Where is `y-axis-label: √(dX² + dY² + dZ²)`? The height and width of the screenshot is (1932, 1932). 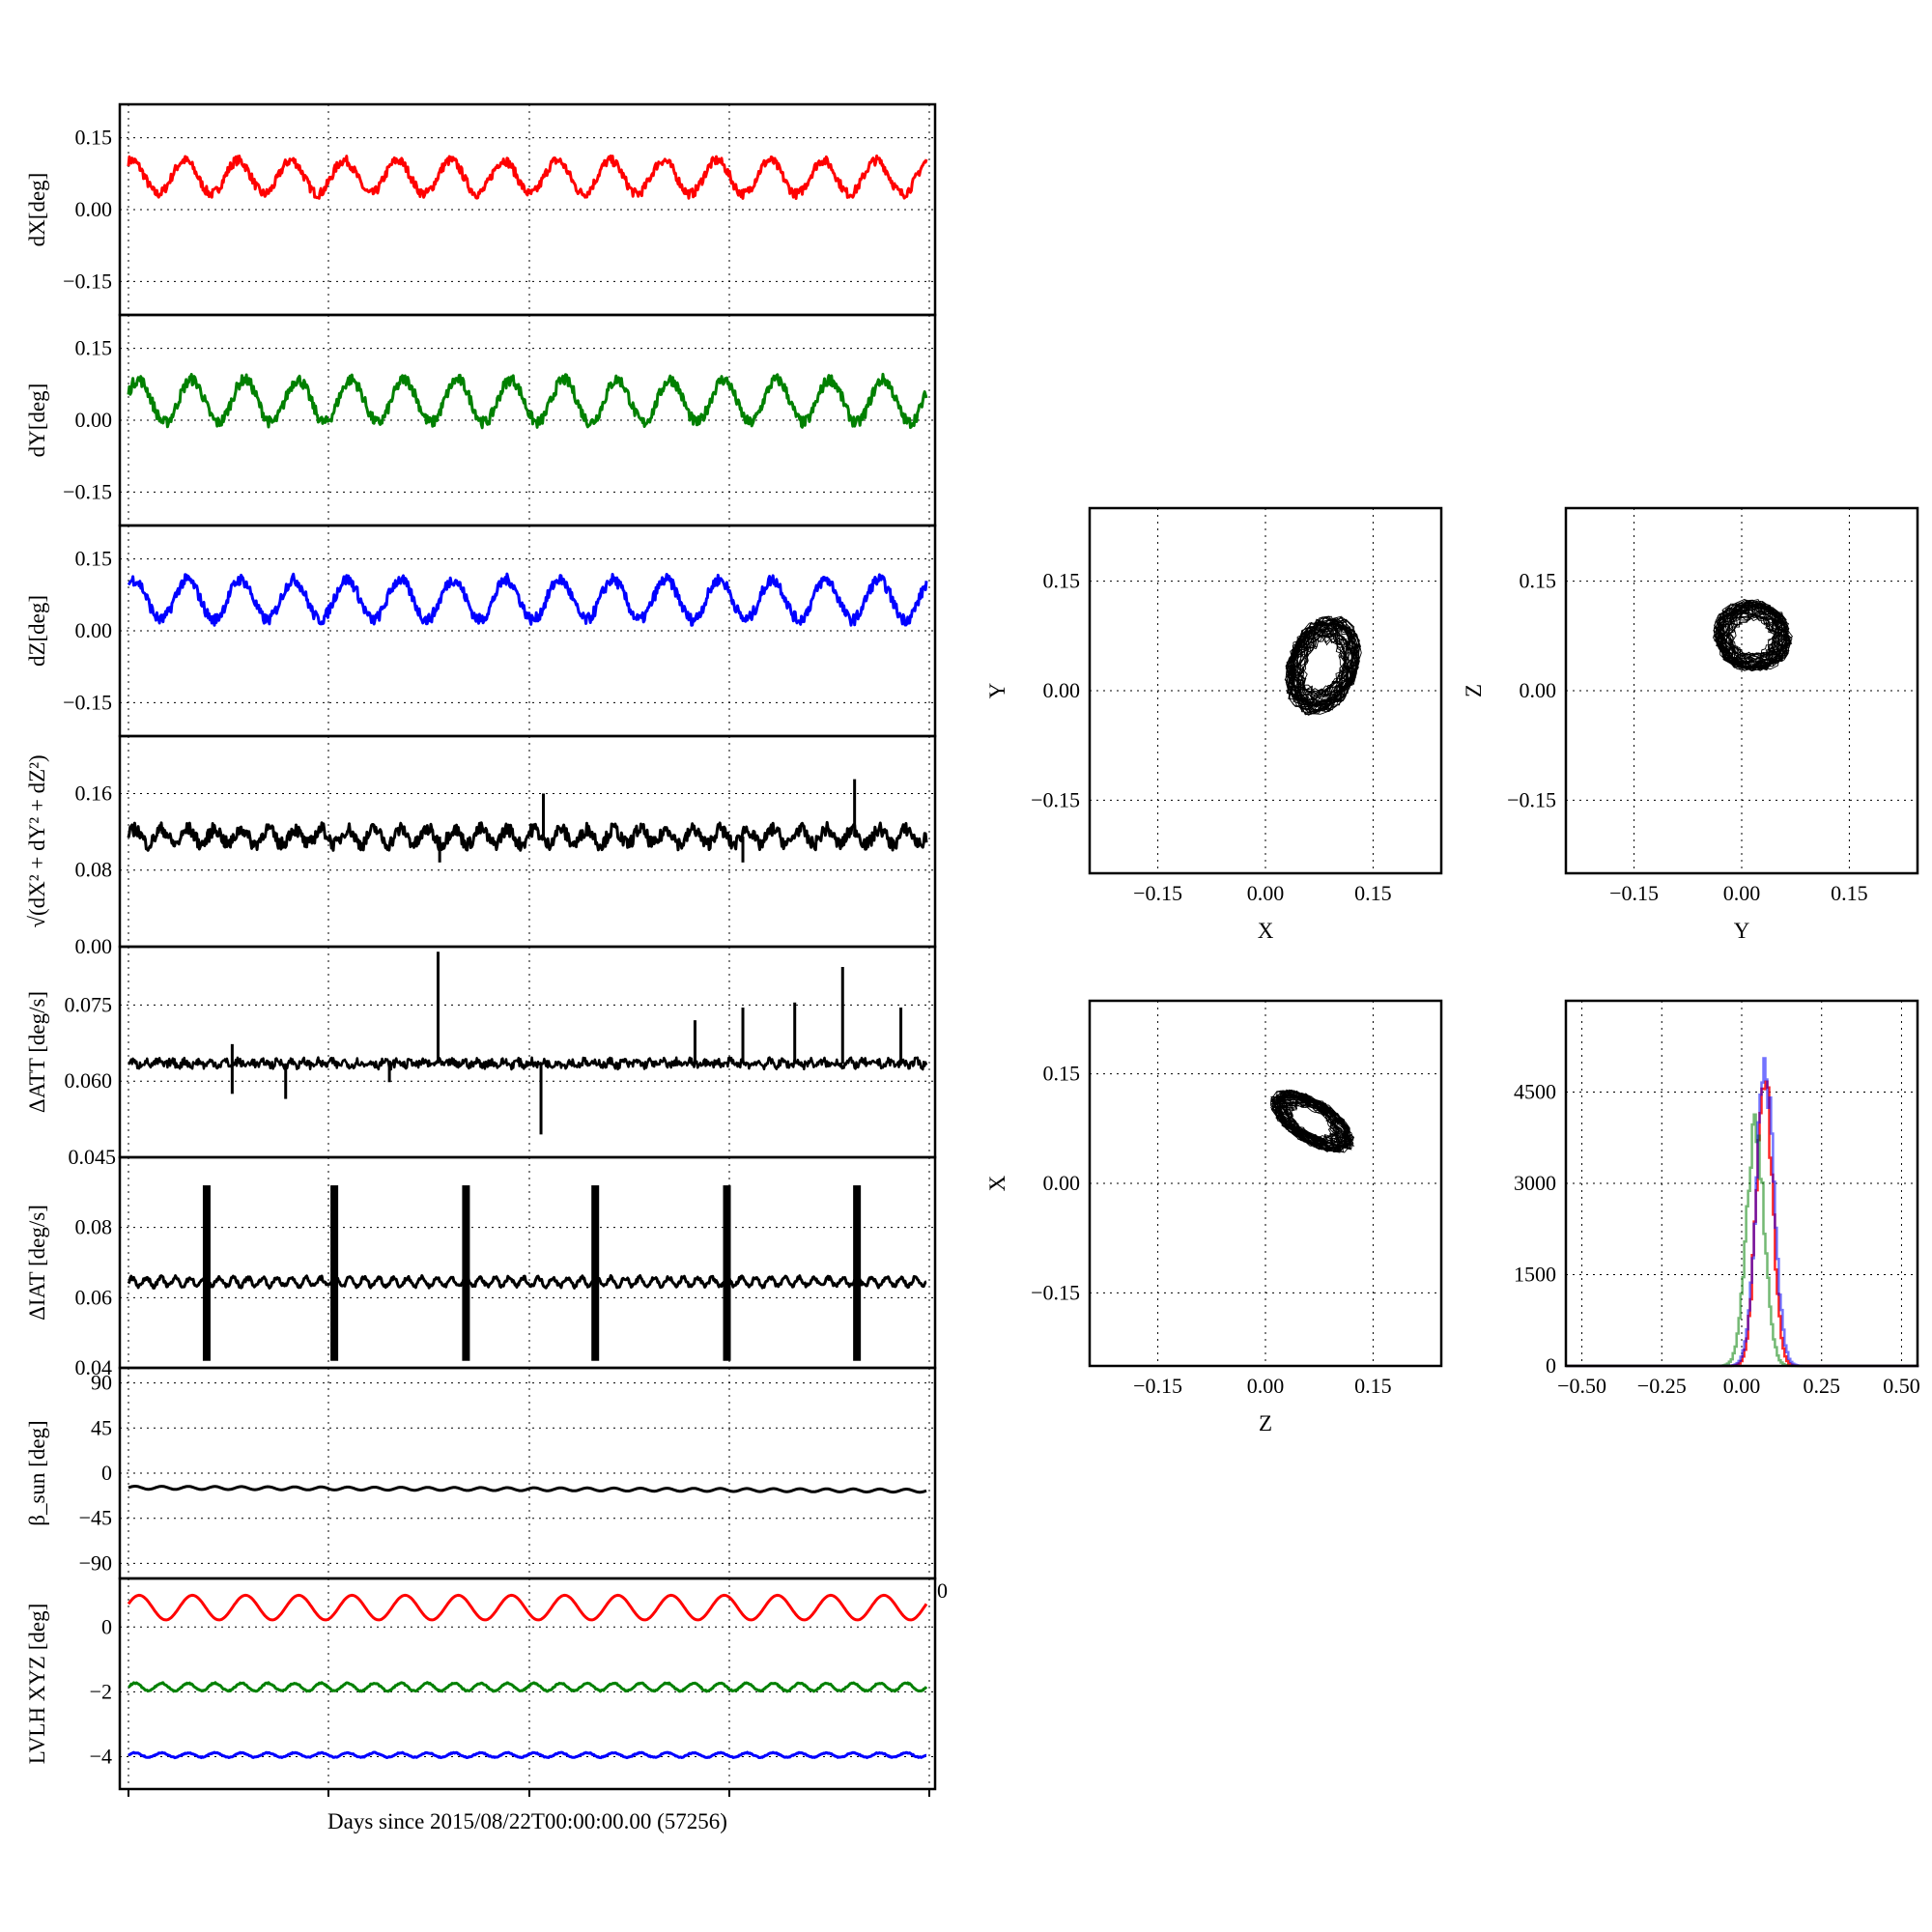
y-axis-label: √(dX² + dY² + dZ²) is located at coordinates (37, 840).